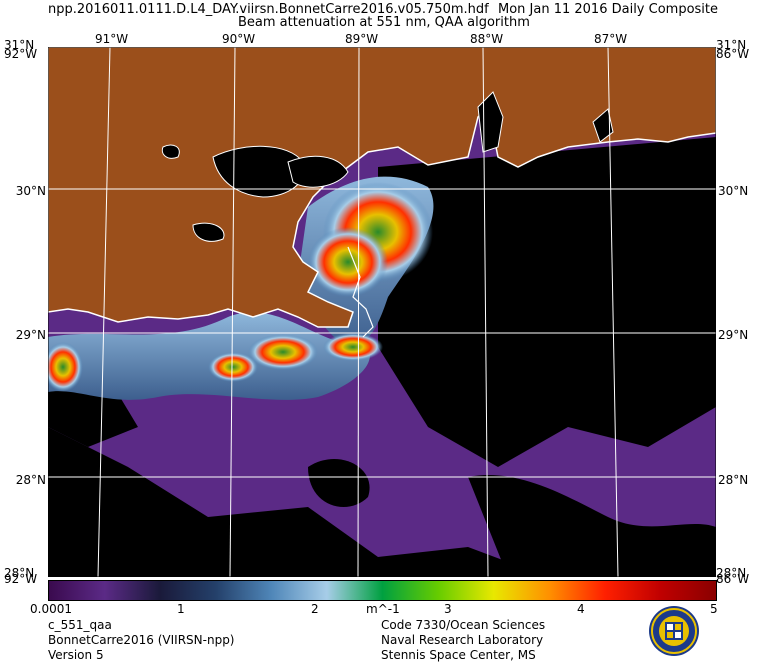 Image resolution: width=762 pixels, height=664 pixels. I want to click on lon-label-top-90: 90°W, so click(239, 39).